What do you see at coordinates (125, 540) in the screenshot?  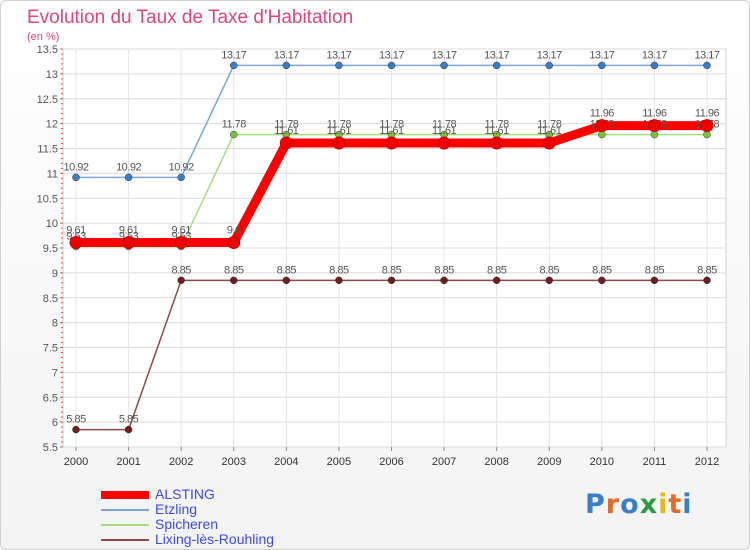 I see `legend-swatch-lixing` at bounding box center [125, 540].